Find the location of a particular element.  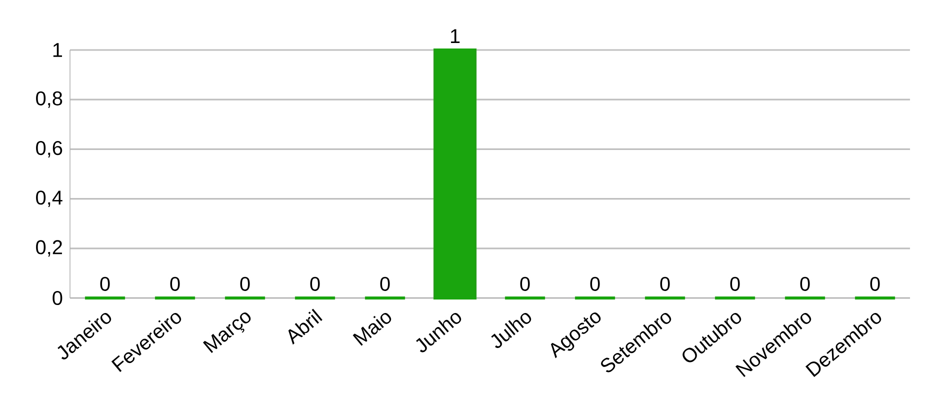

y-tick-label: 0,8 is located at coordinates (49, 99).